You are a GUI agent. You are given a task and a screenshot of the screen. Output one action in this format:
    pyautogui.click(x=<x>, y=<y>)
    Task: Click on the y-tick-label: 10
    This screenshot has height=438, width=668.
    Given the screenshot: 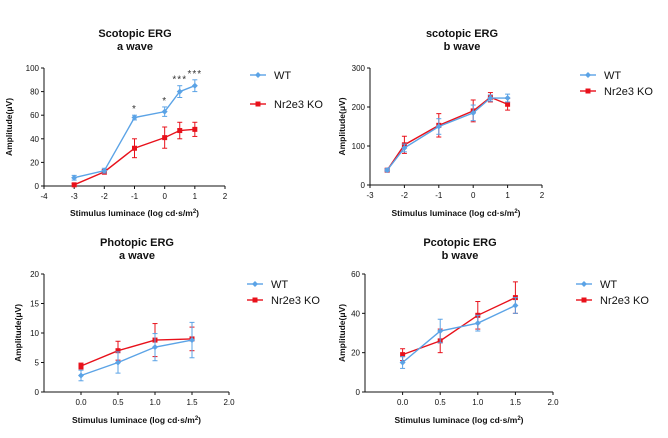 What is the action you would take?
    pyautogui.click(x=34, y=333)
    